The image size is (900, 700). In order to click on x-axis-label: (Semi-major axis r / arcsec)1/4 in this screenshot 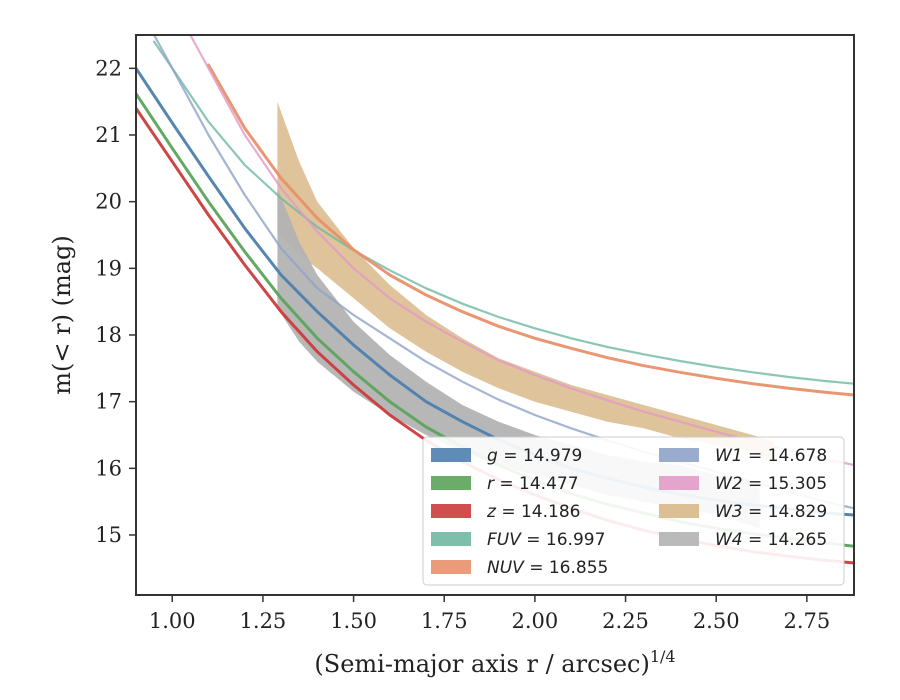, I will do `click(494, 662)`.